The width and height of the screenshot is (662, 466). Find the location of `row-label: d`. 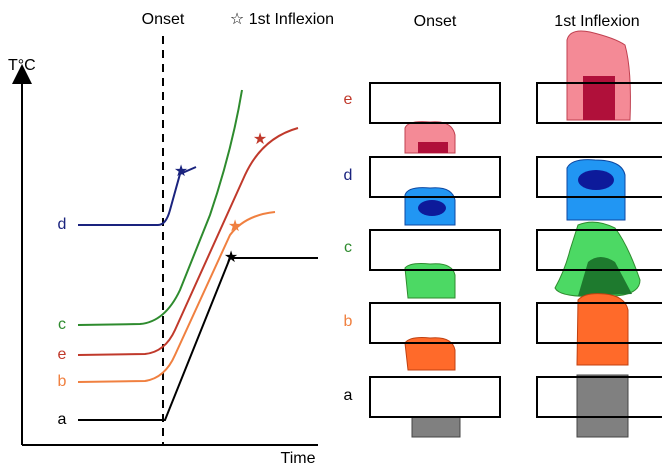

row-label: d is located at coordinates (348, 175).